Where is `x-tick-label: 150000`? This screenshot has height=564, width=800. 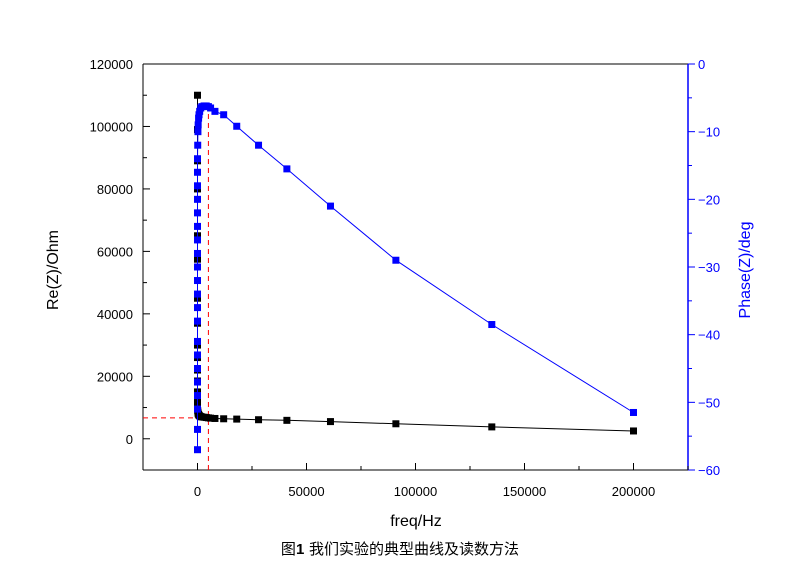
x-tick-label: 150000 is located at coordinates (524, 491).